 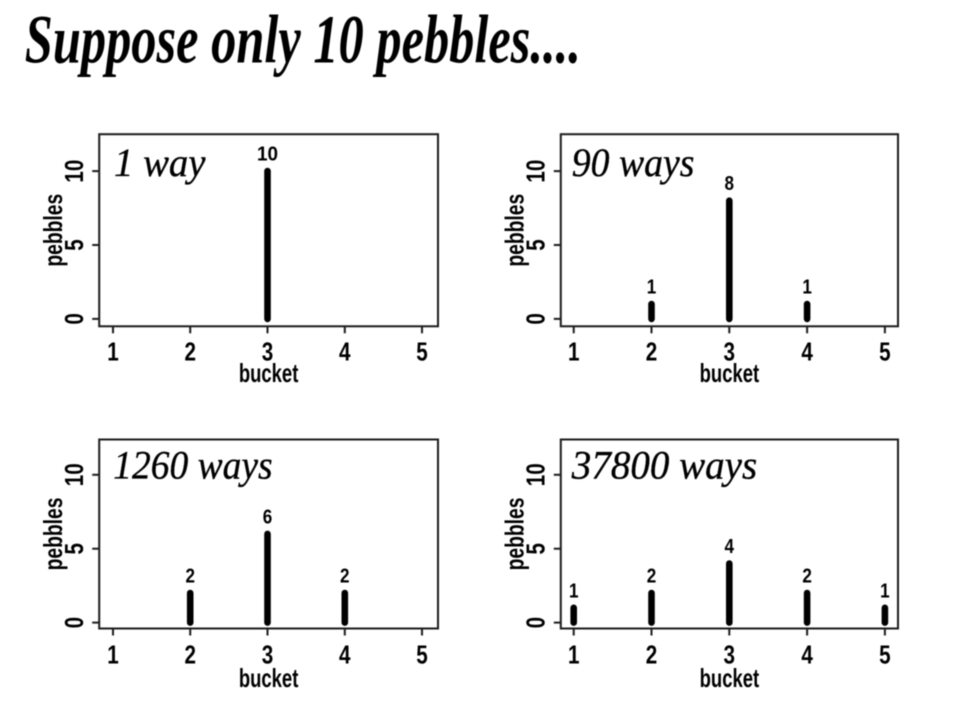 What do you see at coordinates (633, 162) in the screenshot?
I see `svg-text: 90 ways` at bounding box center [633, 162].